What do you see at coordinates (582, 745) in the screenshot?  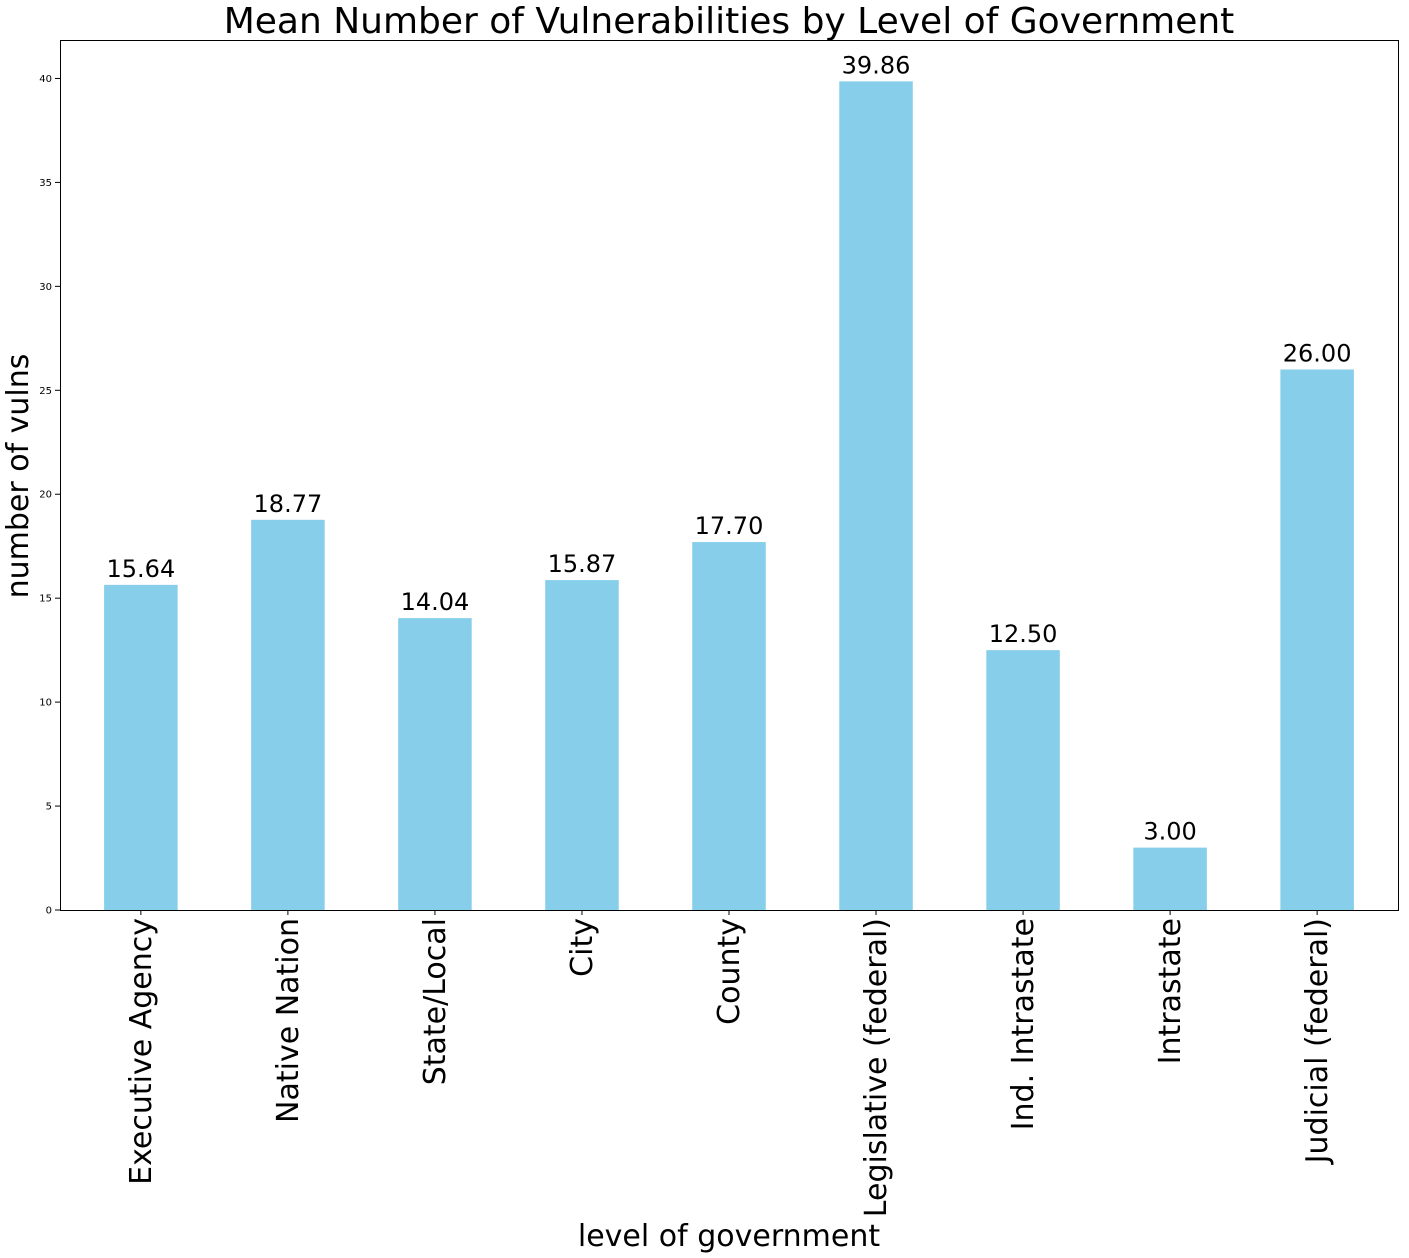 I see `bar-city` at bounding box center [582, 745].